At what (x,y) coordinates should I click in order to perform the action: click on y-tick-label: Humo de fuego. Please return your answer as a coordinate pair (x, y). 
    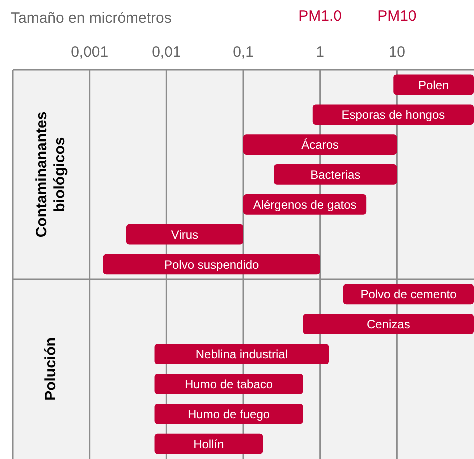
    Looking at the image, I should click on (229, 414).